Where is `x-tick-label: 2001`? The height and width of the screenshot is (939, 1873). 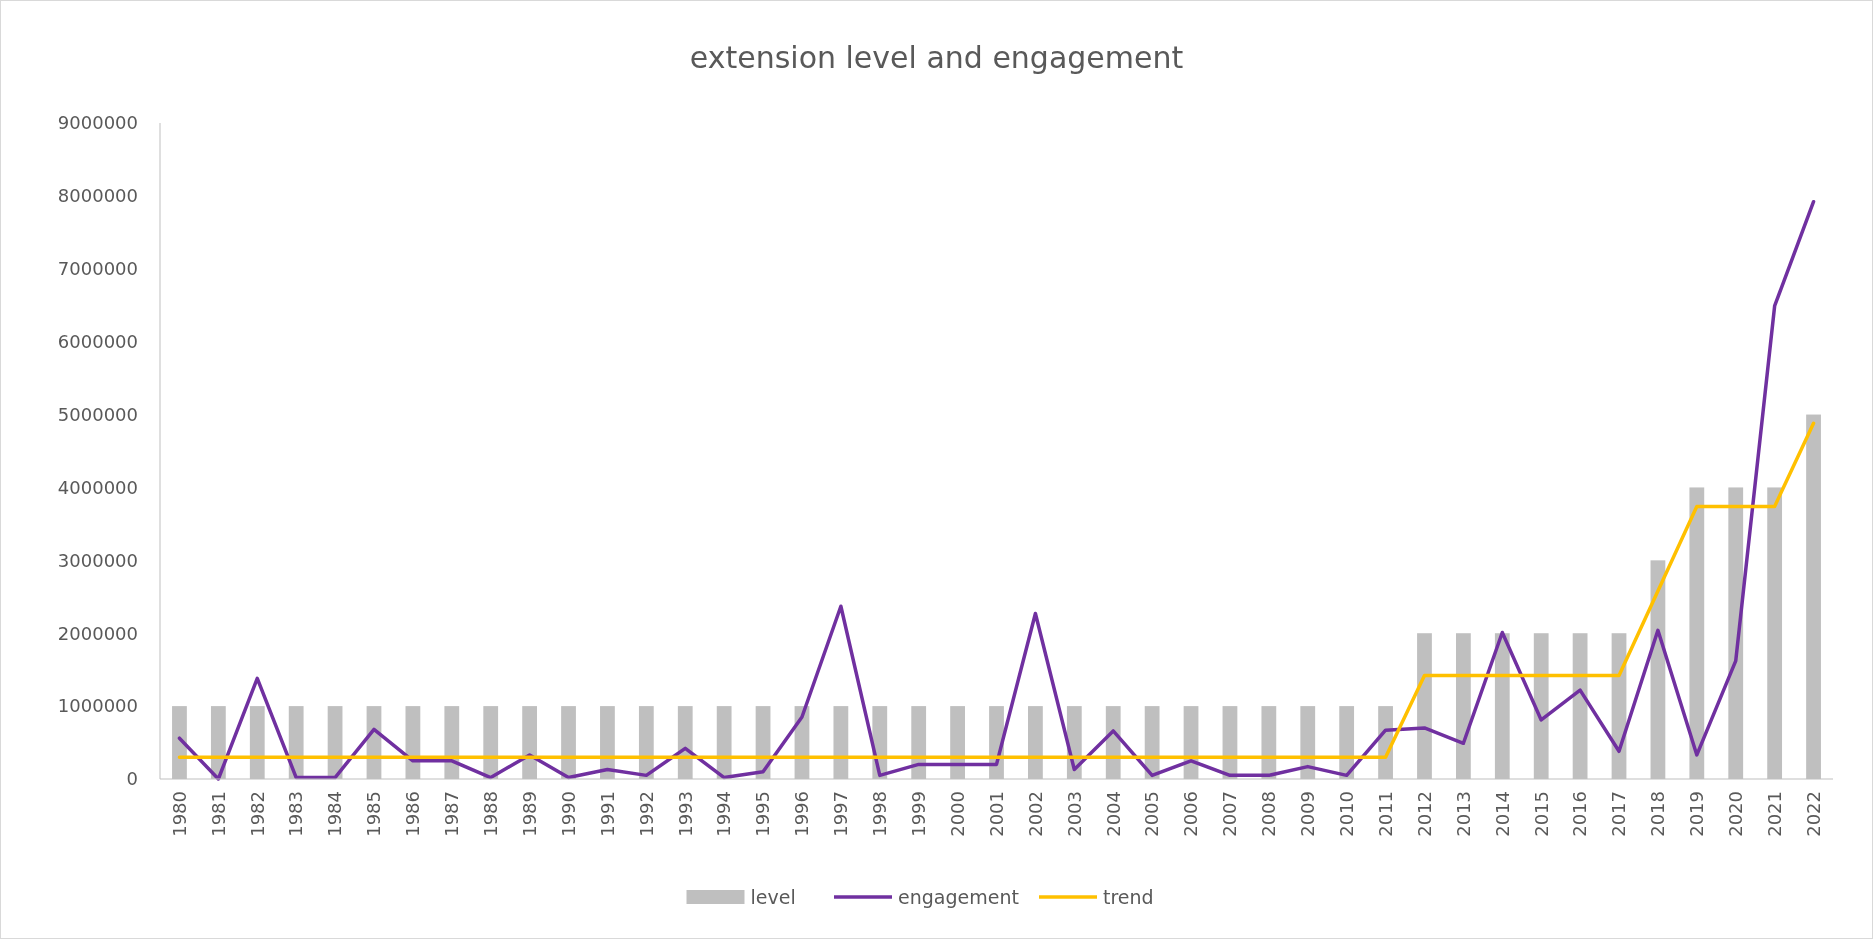 x-tick-label: 2001 is located at coordinates (996, 814).